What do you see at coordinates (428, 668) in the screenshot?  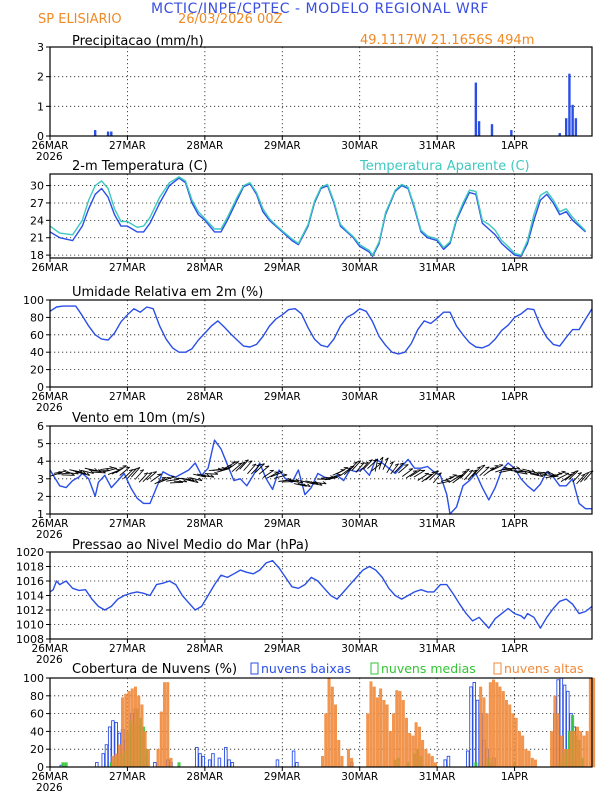 I see `legend-mid-clouds: nuvens medias` at bounding box center [428, 668].